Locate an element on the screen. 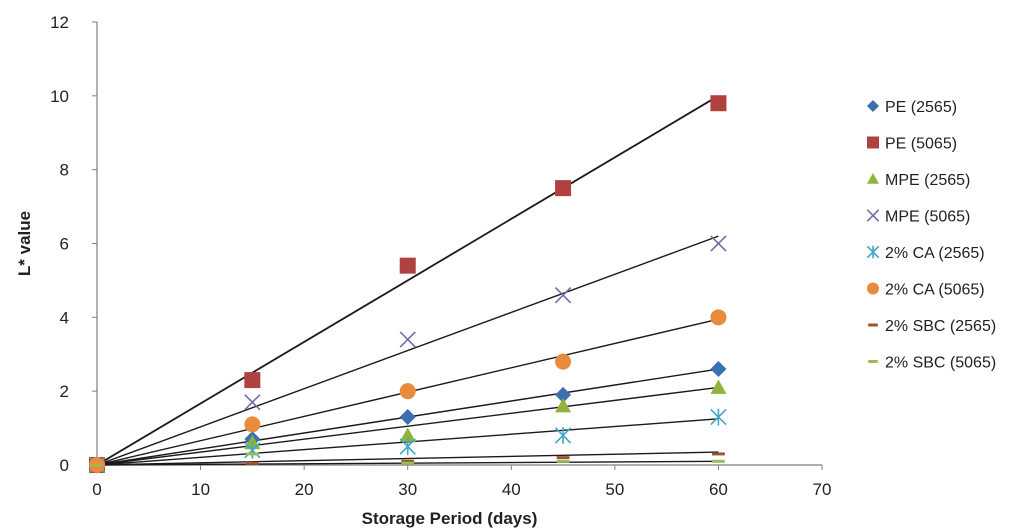 Image resolution: width=1027 pixels, height=528 pixels. x-tick-label: 30 is located at coordinates (407, 489).